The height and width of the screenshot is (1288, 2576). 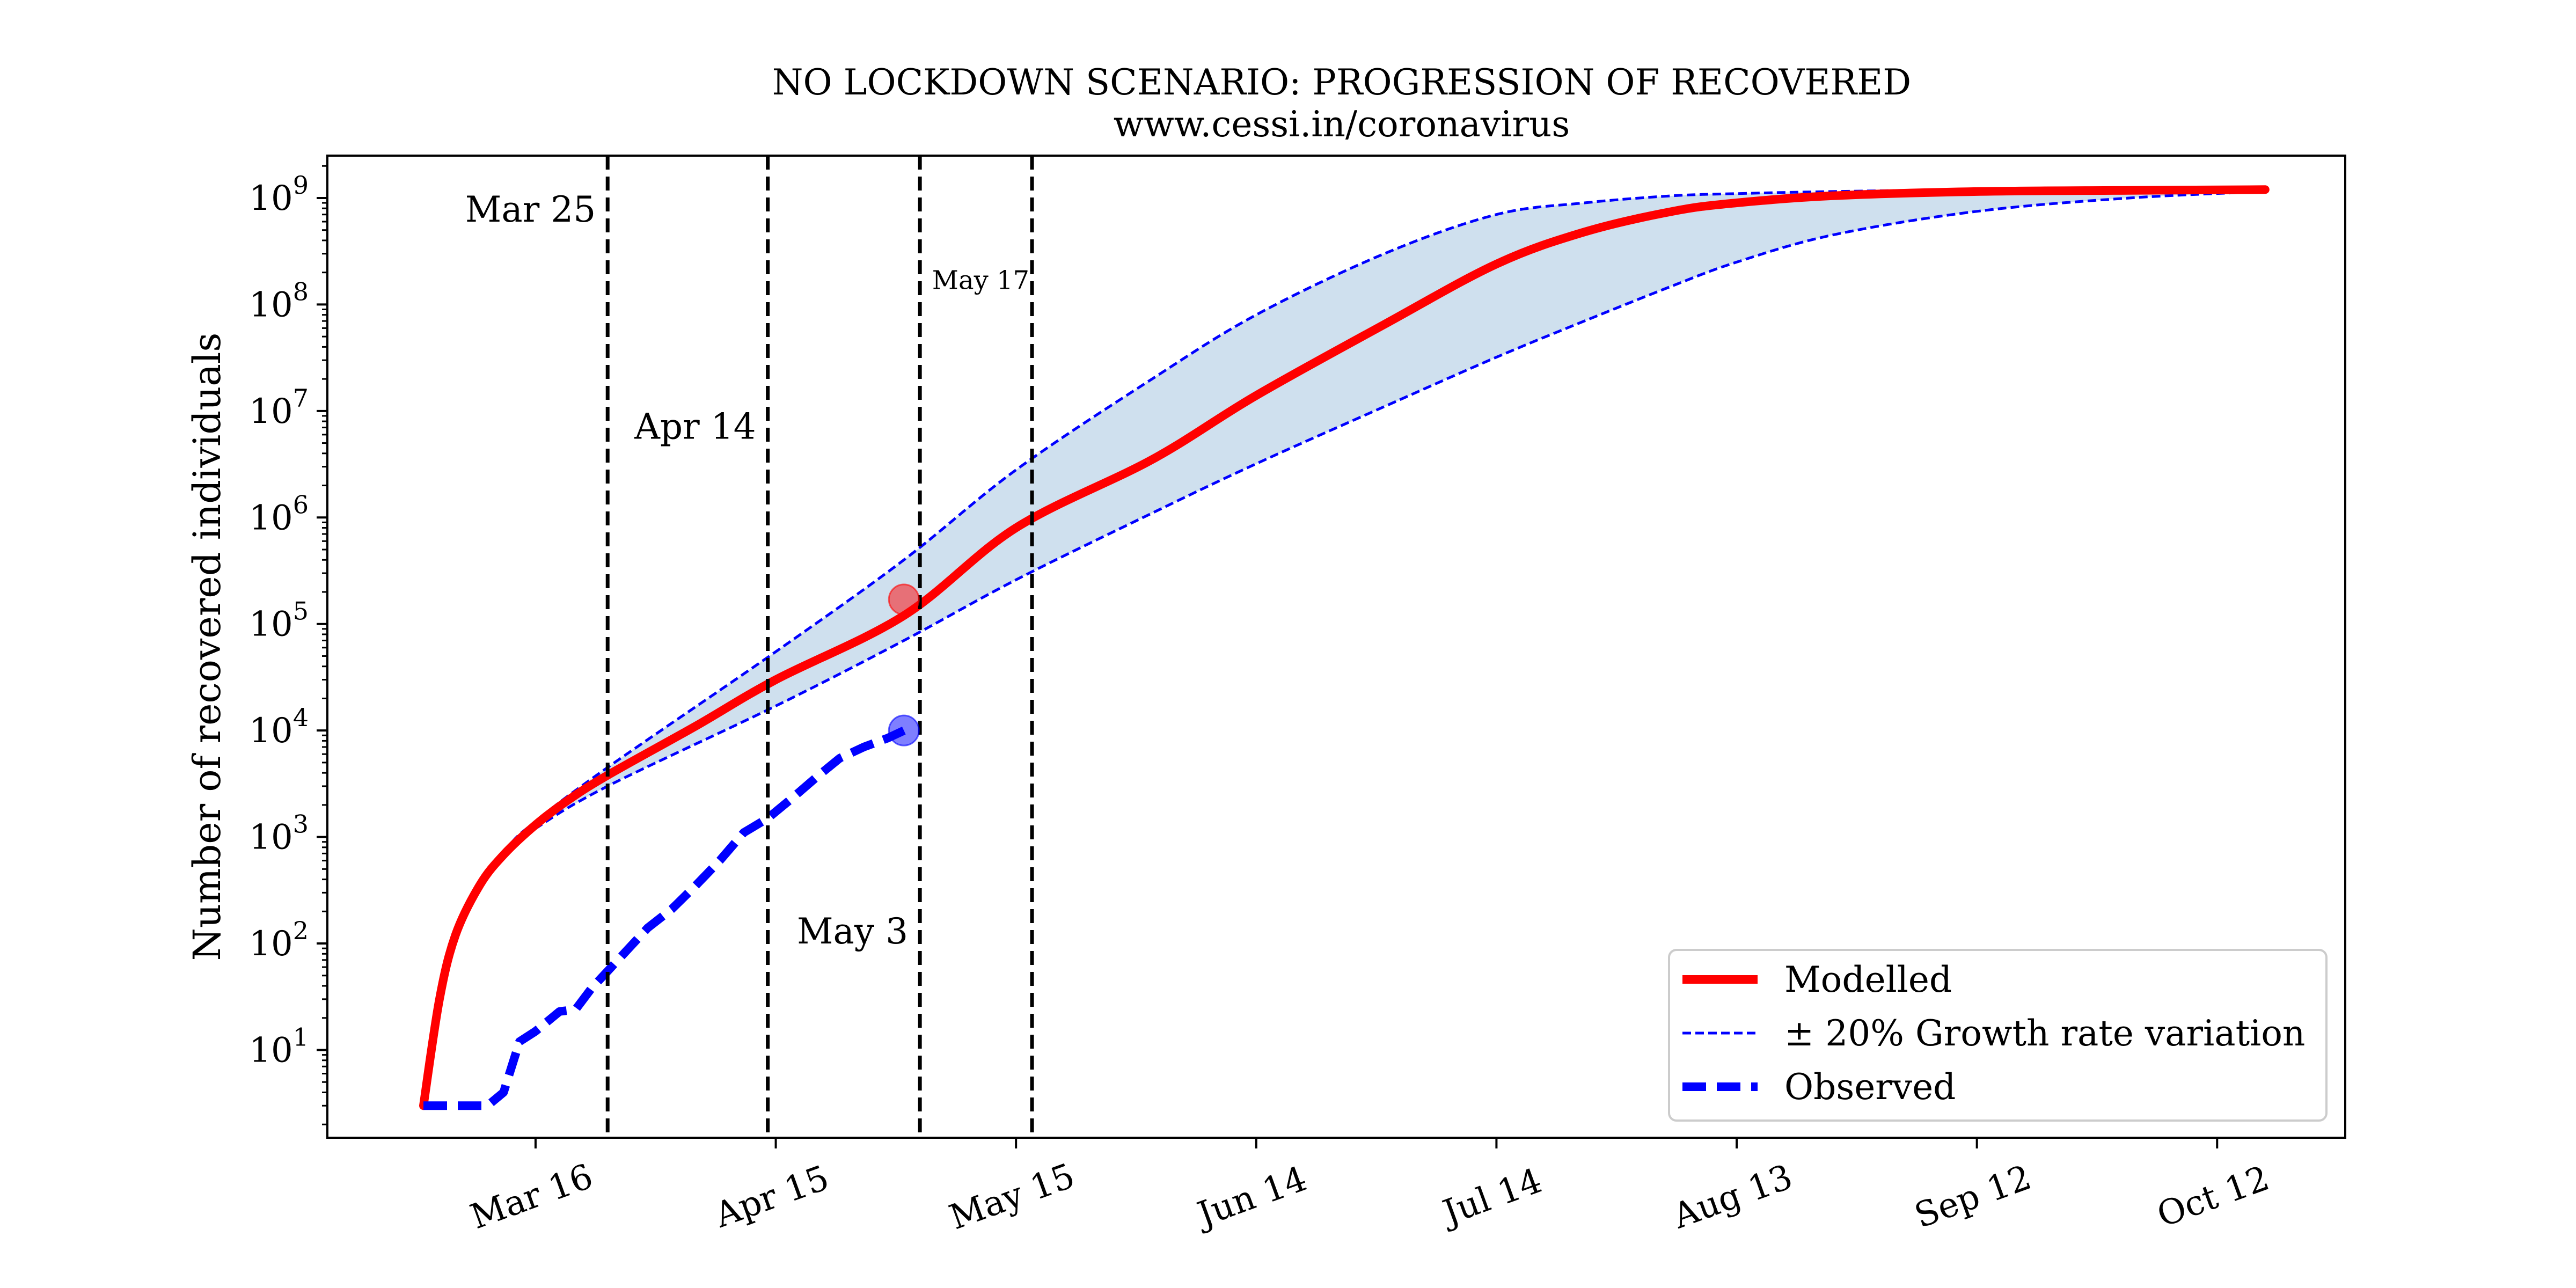 I want to click on y-tick-label-8: 10⁹, so click(x=279, y=194).